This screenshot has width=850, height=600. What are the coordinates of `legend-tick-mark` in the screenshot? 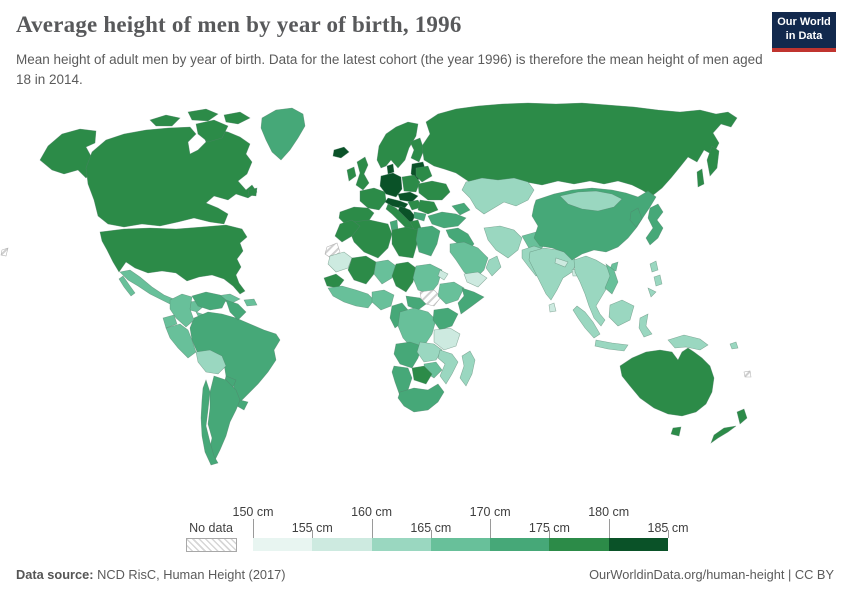 It's located at (313, 534).